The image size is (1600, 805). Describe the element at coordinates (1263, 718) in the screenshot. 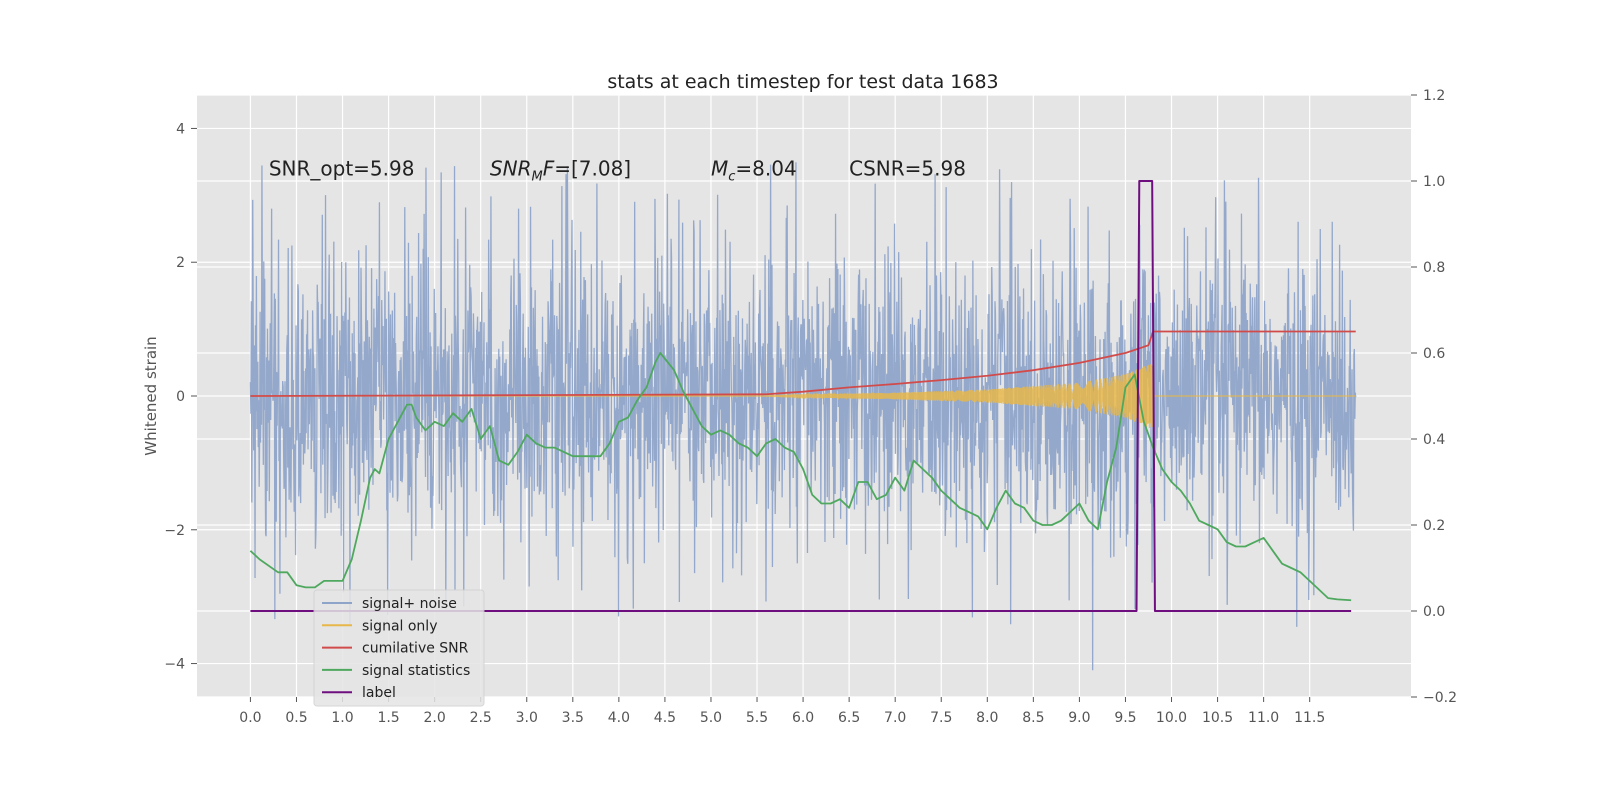

I see `x-tick-label: 11.0` at that location.